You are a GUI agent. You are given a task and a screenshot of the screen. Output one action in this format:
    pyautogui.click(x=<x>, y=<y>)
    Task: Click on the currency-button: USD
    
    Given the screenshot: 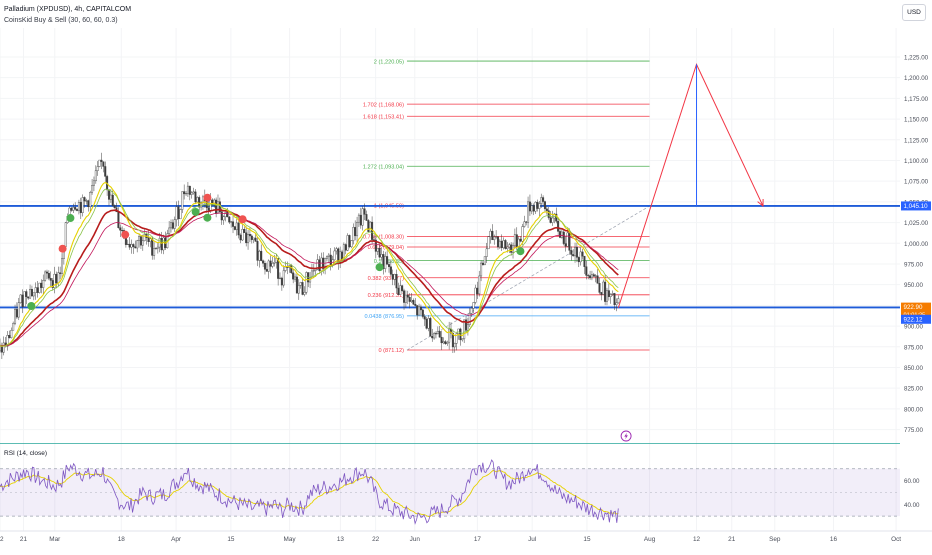 What is the action you would take?
    pyautogui.click(x=914, y=12)
    